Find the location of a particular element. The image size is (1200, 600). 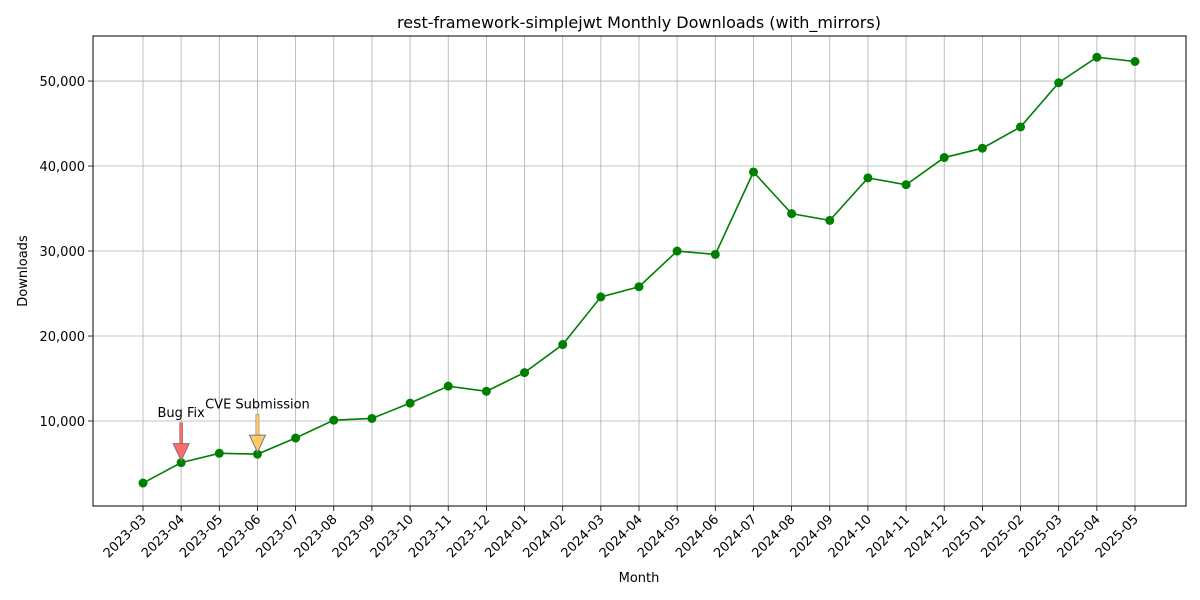

y-tick-label: 20,000 is located at coordinates (63, 337).